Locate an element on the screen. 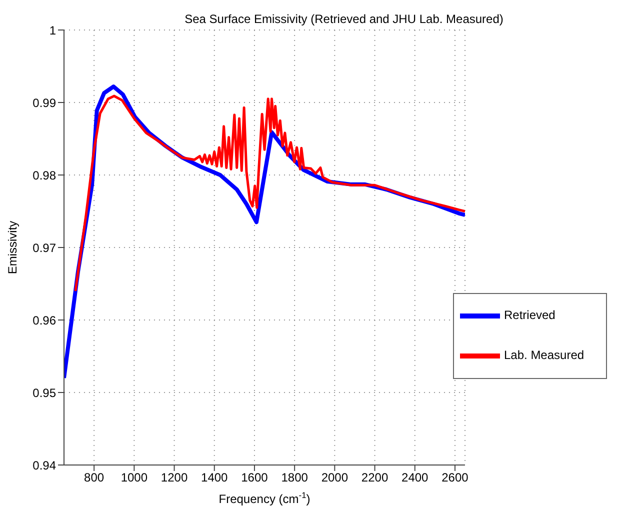  y-tick-label: 0.95 is located at coordinates (44, 393).